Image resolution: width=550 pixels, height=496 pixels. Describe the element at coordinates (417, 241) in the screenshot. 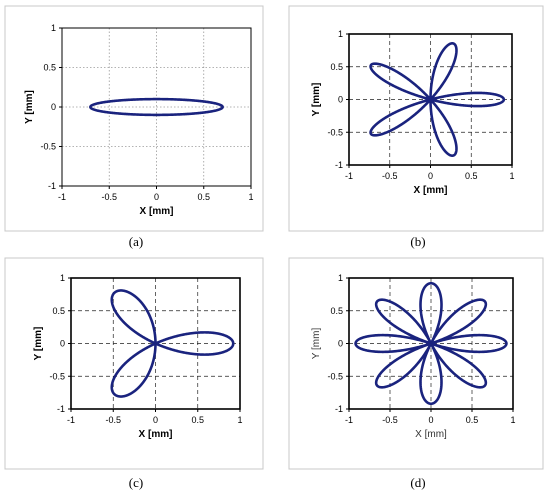

I see `caption-b: (b)` at that location.